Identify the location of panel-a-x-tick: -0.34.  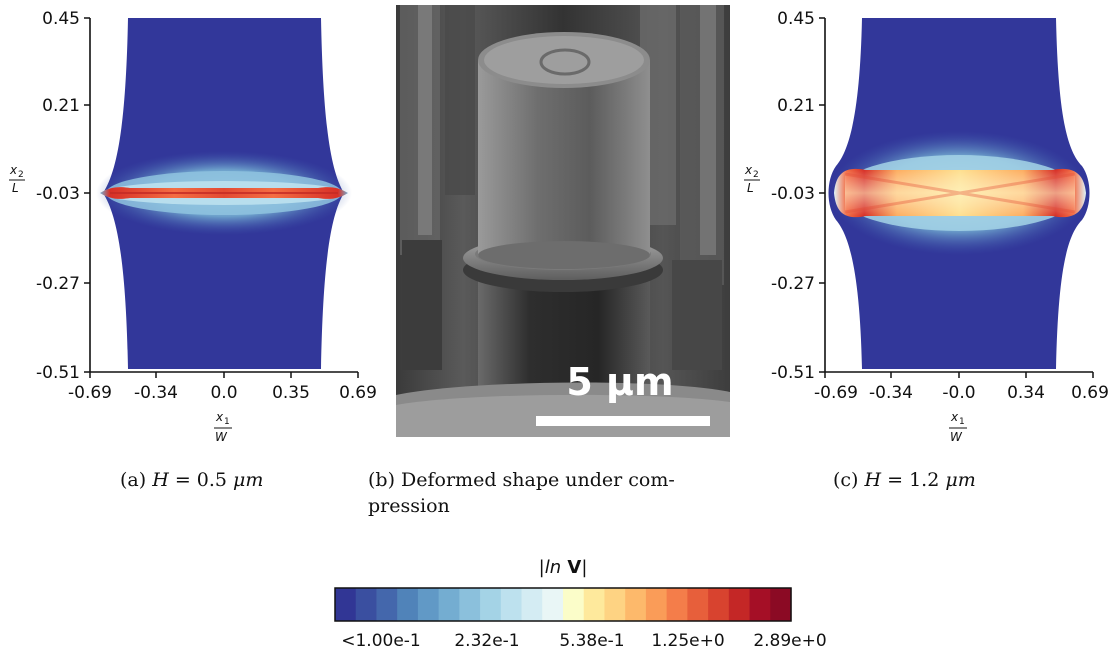
(156, 393).